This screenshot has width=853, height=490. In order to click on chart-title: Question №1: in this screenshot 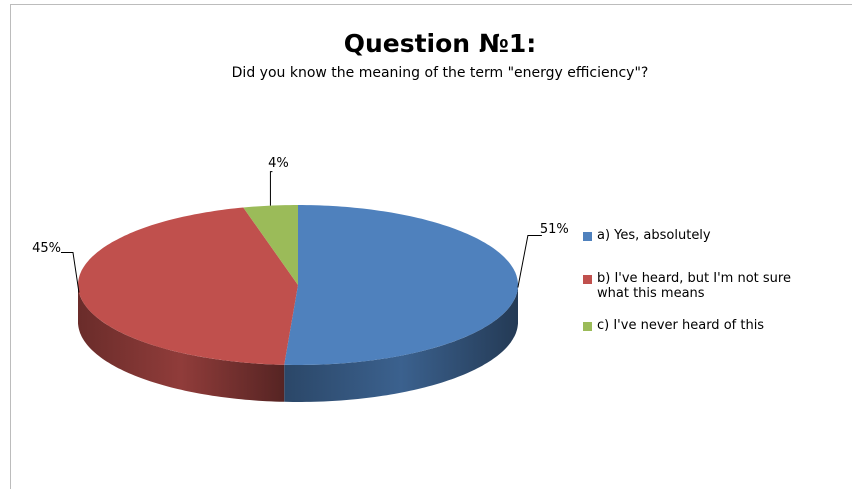, I will do `click(440, 43)`.